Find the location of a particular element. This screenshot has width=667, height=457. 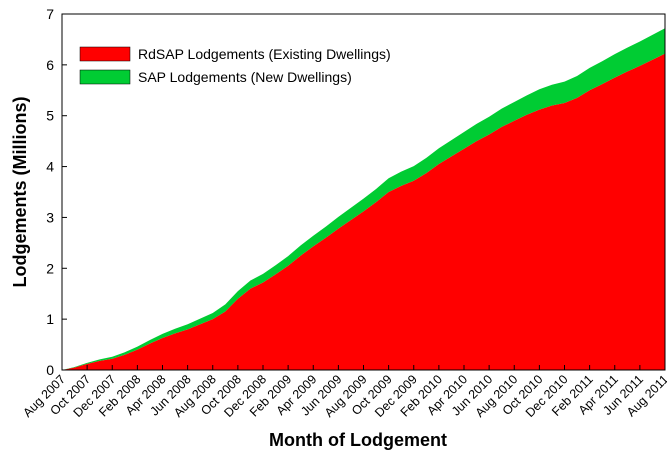

x-axis-label: Month of Lodgement is located at coordinates (358, 440).